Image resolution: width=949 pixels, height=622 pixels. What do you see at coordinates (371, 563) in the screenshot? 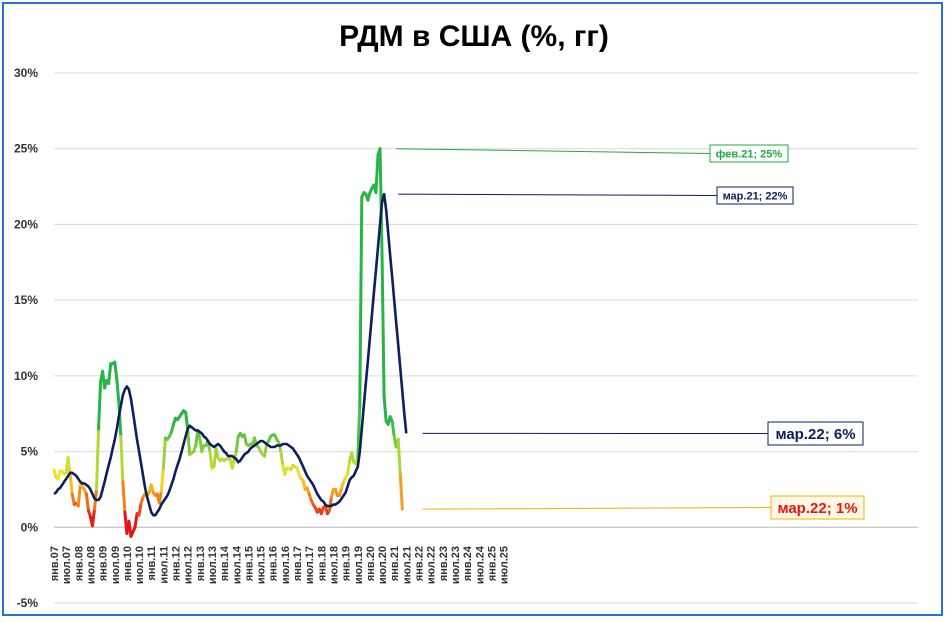
I see `x-tick-label: янв.20` at bounding box center [371, 563].